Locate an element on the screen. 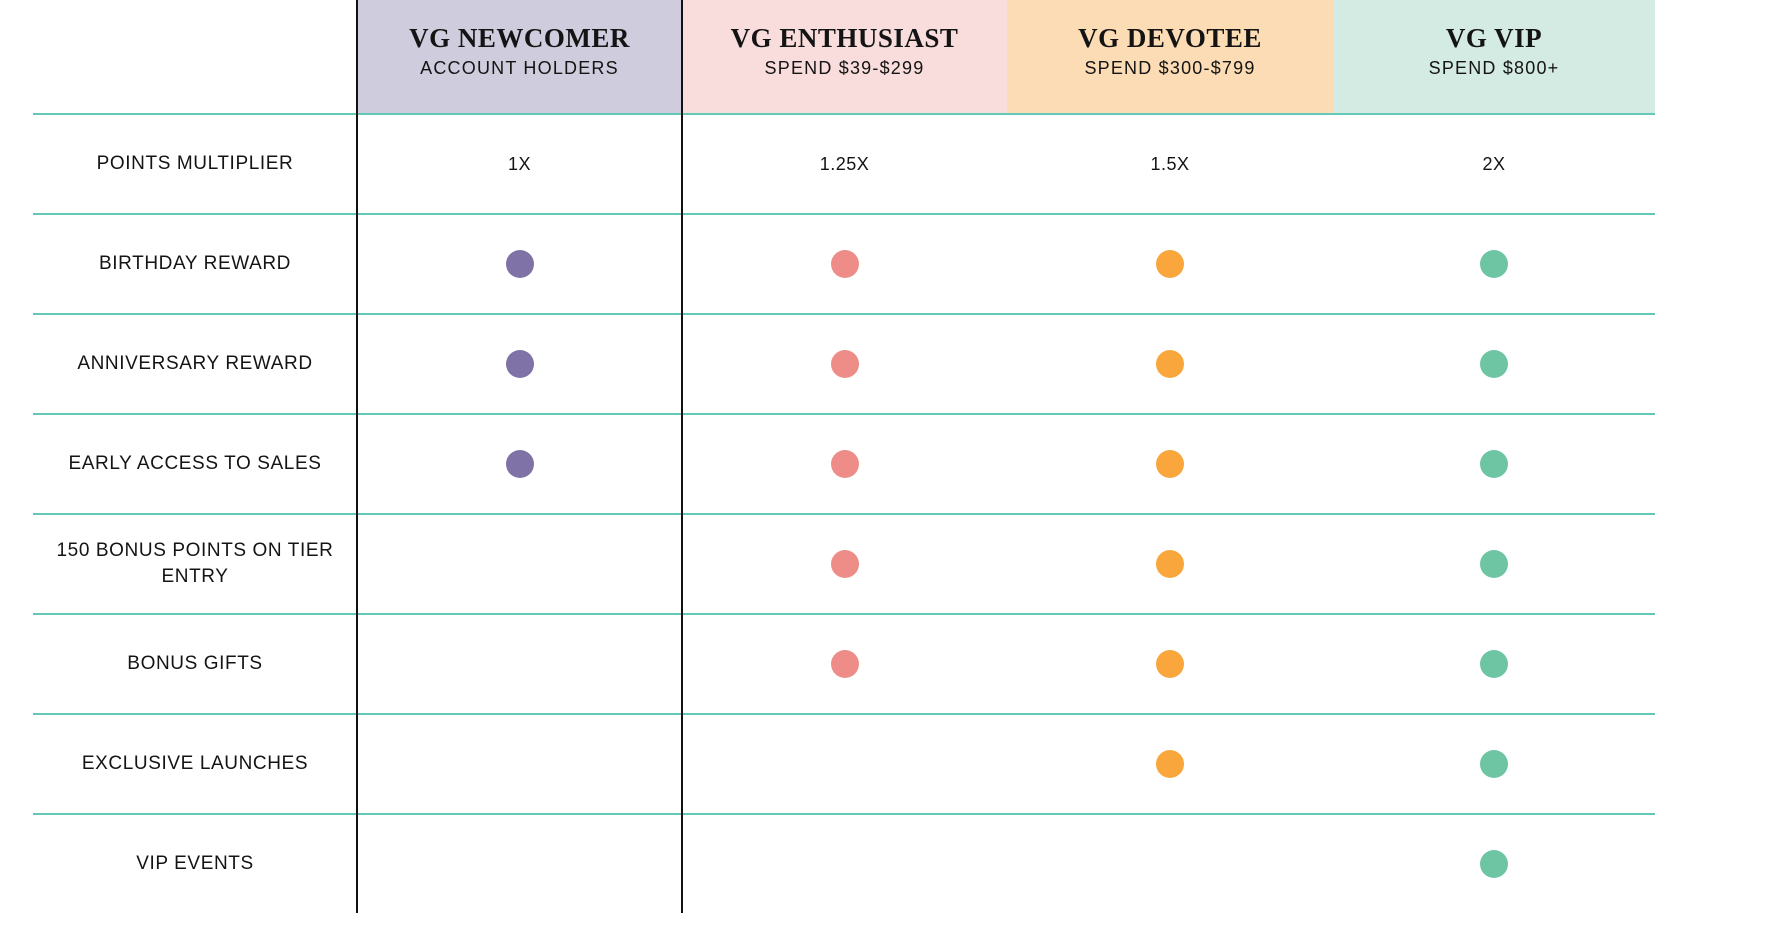 This screenshot has height=934, width=1765. row-label-cell: BONUS GIFTS is located at coordinates (195, 664).